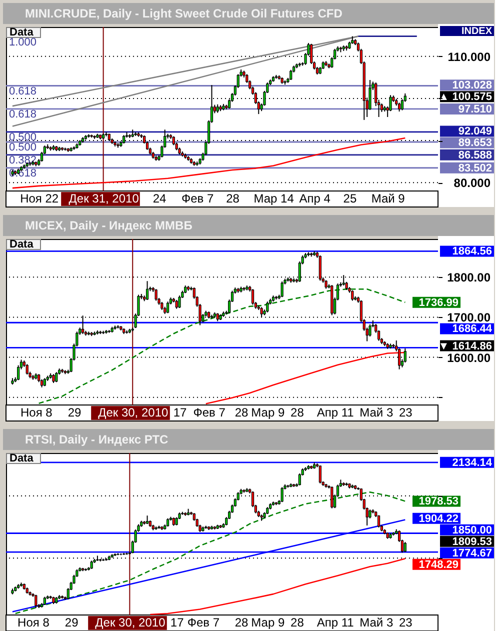  Describe the element at coordinates (475, 168) in the screenshot. I see `ref-line-label: 83.502` at that location.